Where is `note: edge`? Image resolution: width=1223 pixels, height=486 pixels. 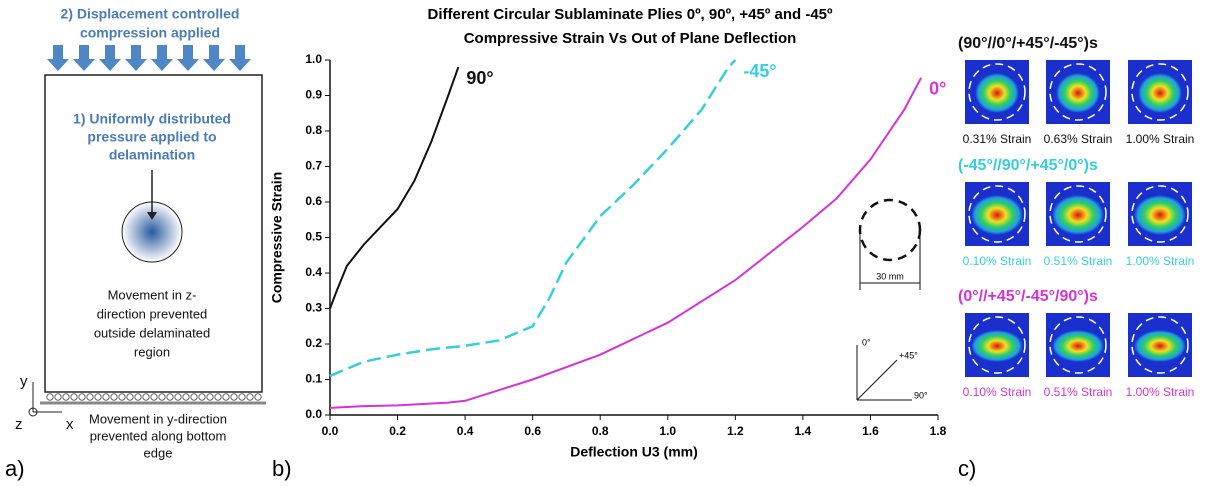
note: edge is located at coordinates (158, 452).